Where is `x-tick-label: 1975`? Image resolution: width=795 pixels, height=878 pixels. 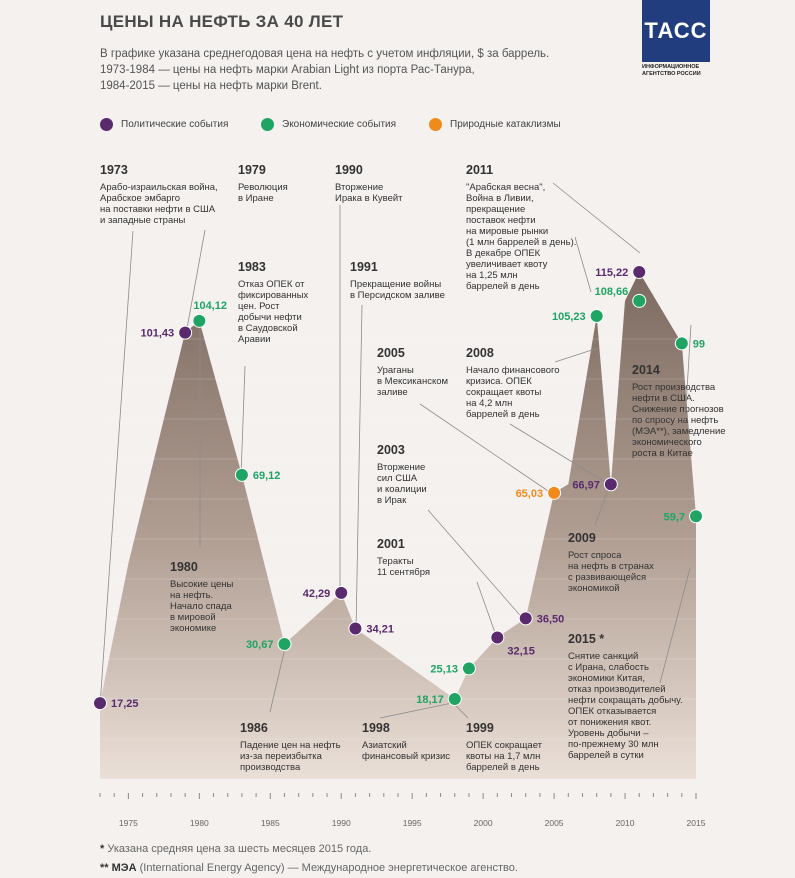
x-tick-label: 1975 is located at coordinates (128, 823).